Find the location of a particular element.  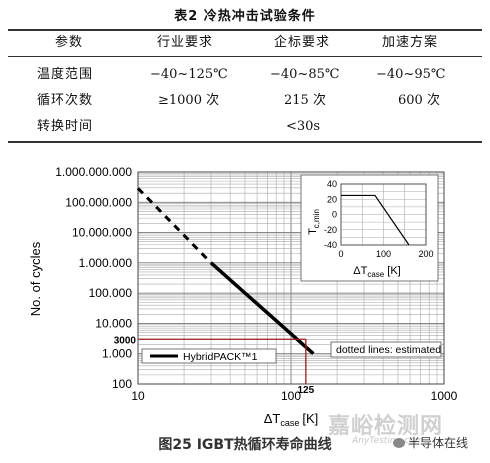

x-tick-label: 100 is located at coordinates (291, 396).